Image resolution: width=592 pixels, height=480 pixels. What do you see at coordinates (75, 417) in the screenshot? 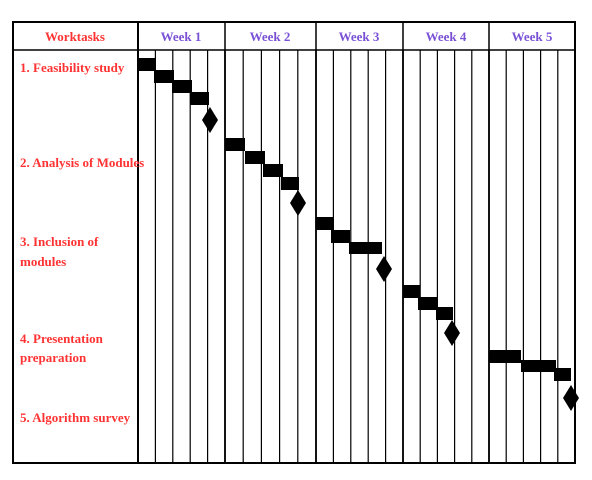
I see `task-label-5: 5. Algorithm survey` at bounding box center [75, 417].